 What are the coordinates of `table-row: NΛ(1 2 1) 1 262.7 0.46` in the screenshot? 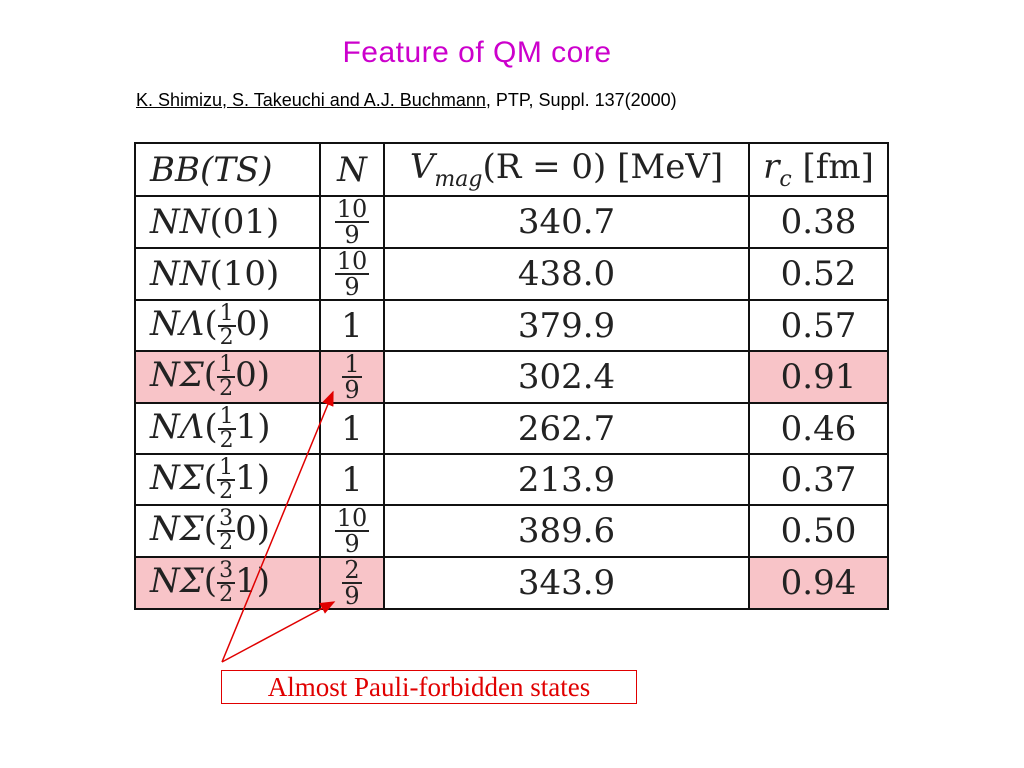 It's located at (511, 428).